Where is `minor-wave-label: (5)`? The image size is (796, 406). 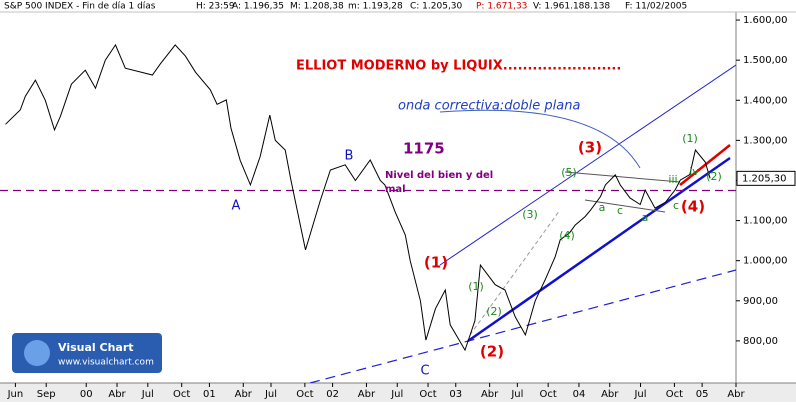
minor-wave-label: (5) is located at coordinates (569, 172).